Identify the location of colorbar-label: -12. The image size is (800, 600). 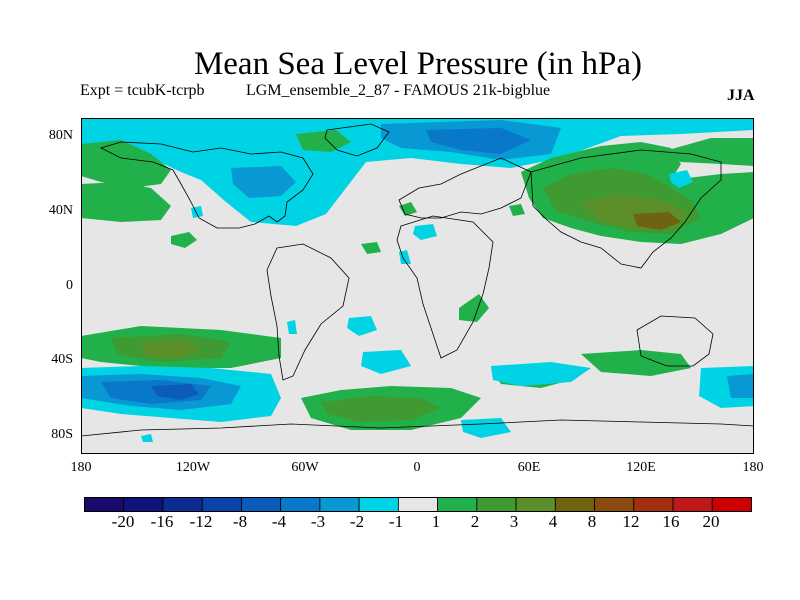
(201, 521).